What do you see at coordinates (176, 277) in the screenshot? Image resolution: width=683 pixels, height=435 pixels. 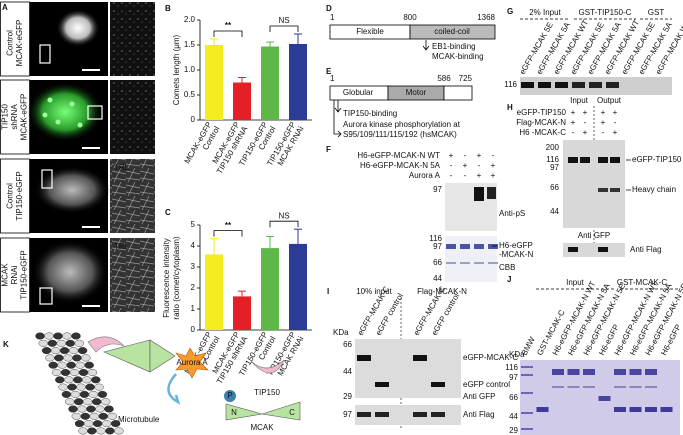 I see `y-axis-label: ratio (comet/cytoplasm)` at bounding box center [176, 277].